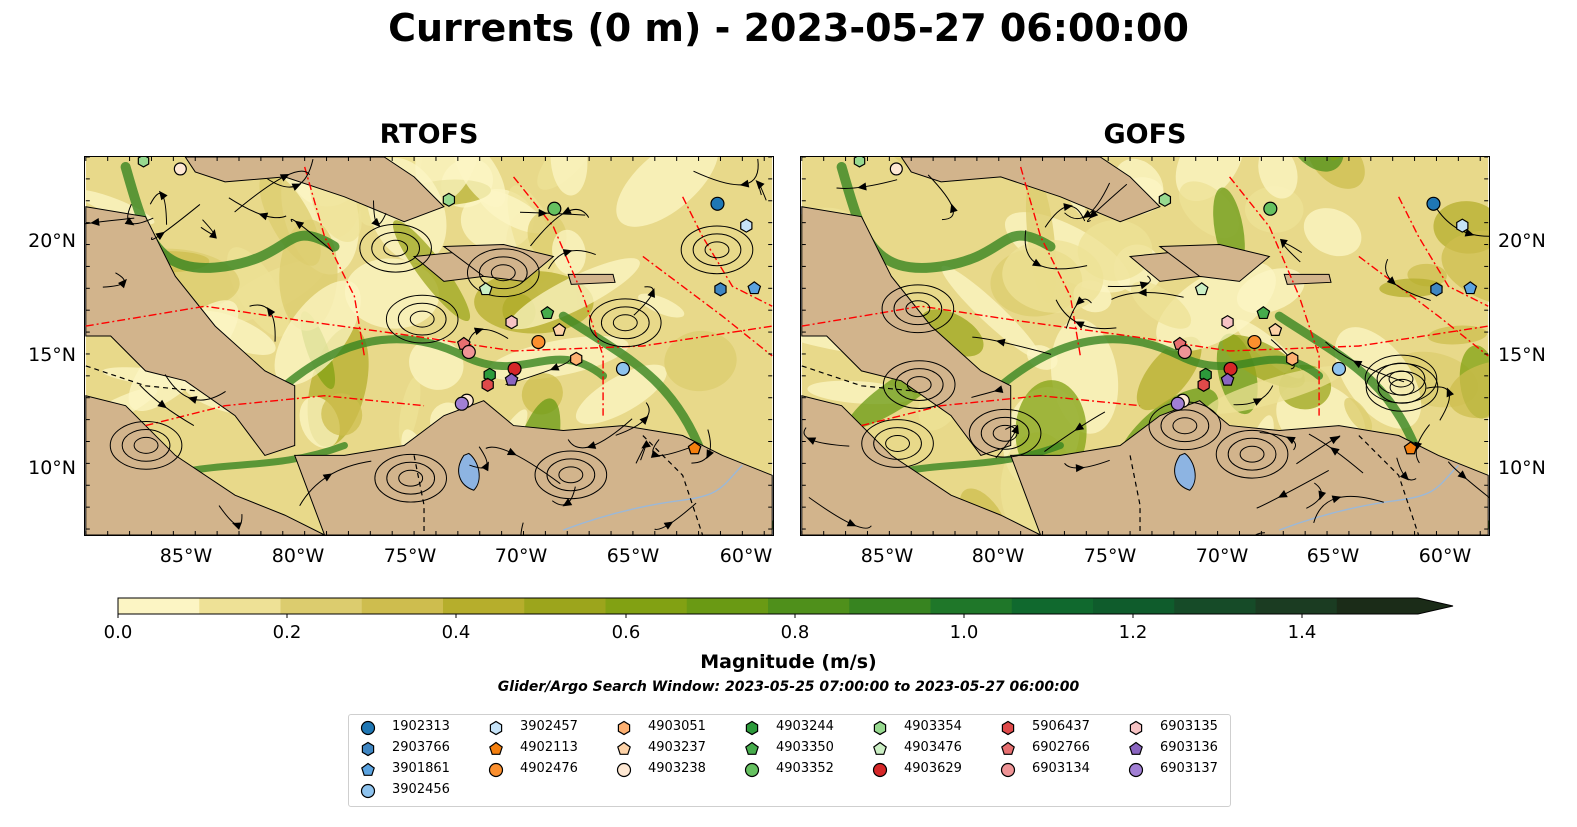 The width and height of the screenshot is (1577, 827). Describe the element at coordinates (1189, 747) in the screenshot. I see `legend-label: 6903136` at that location.